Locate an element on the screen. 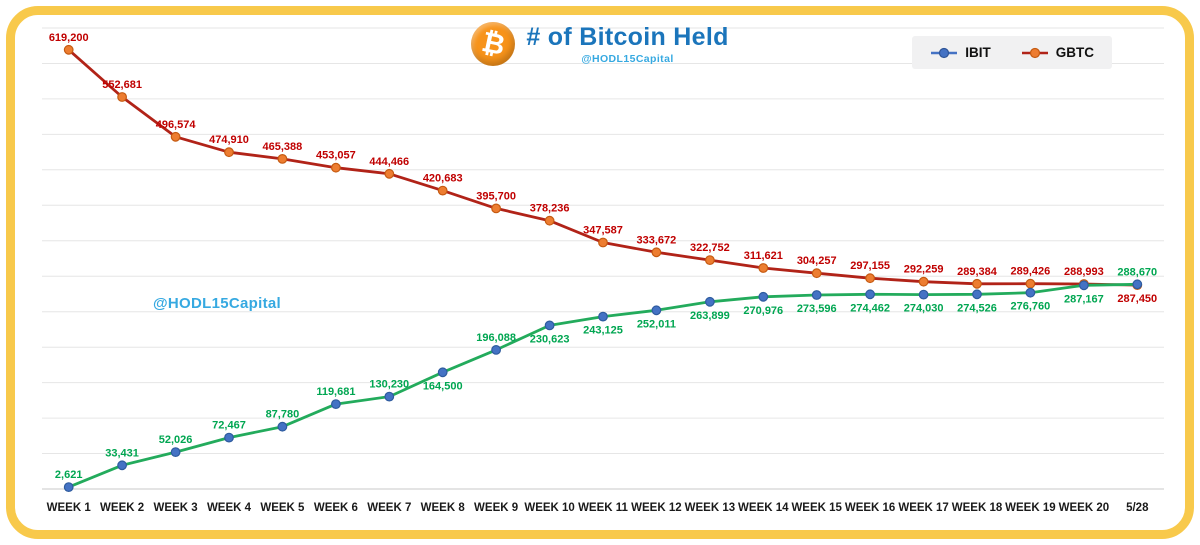  x-axis-label: WEEK 17 is located at coordinates (923, 508).